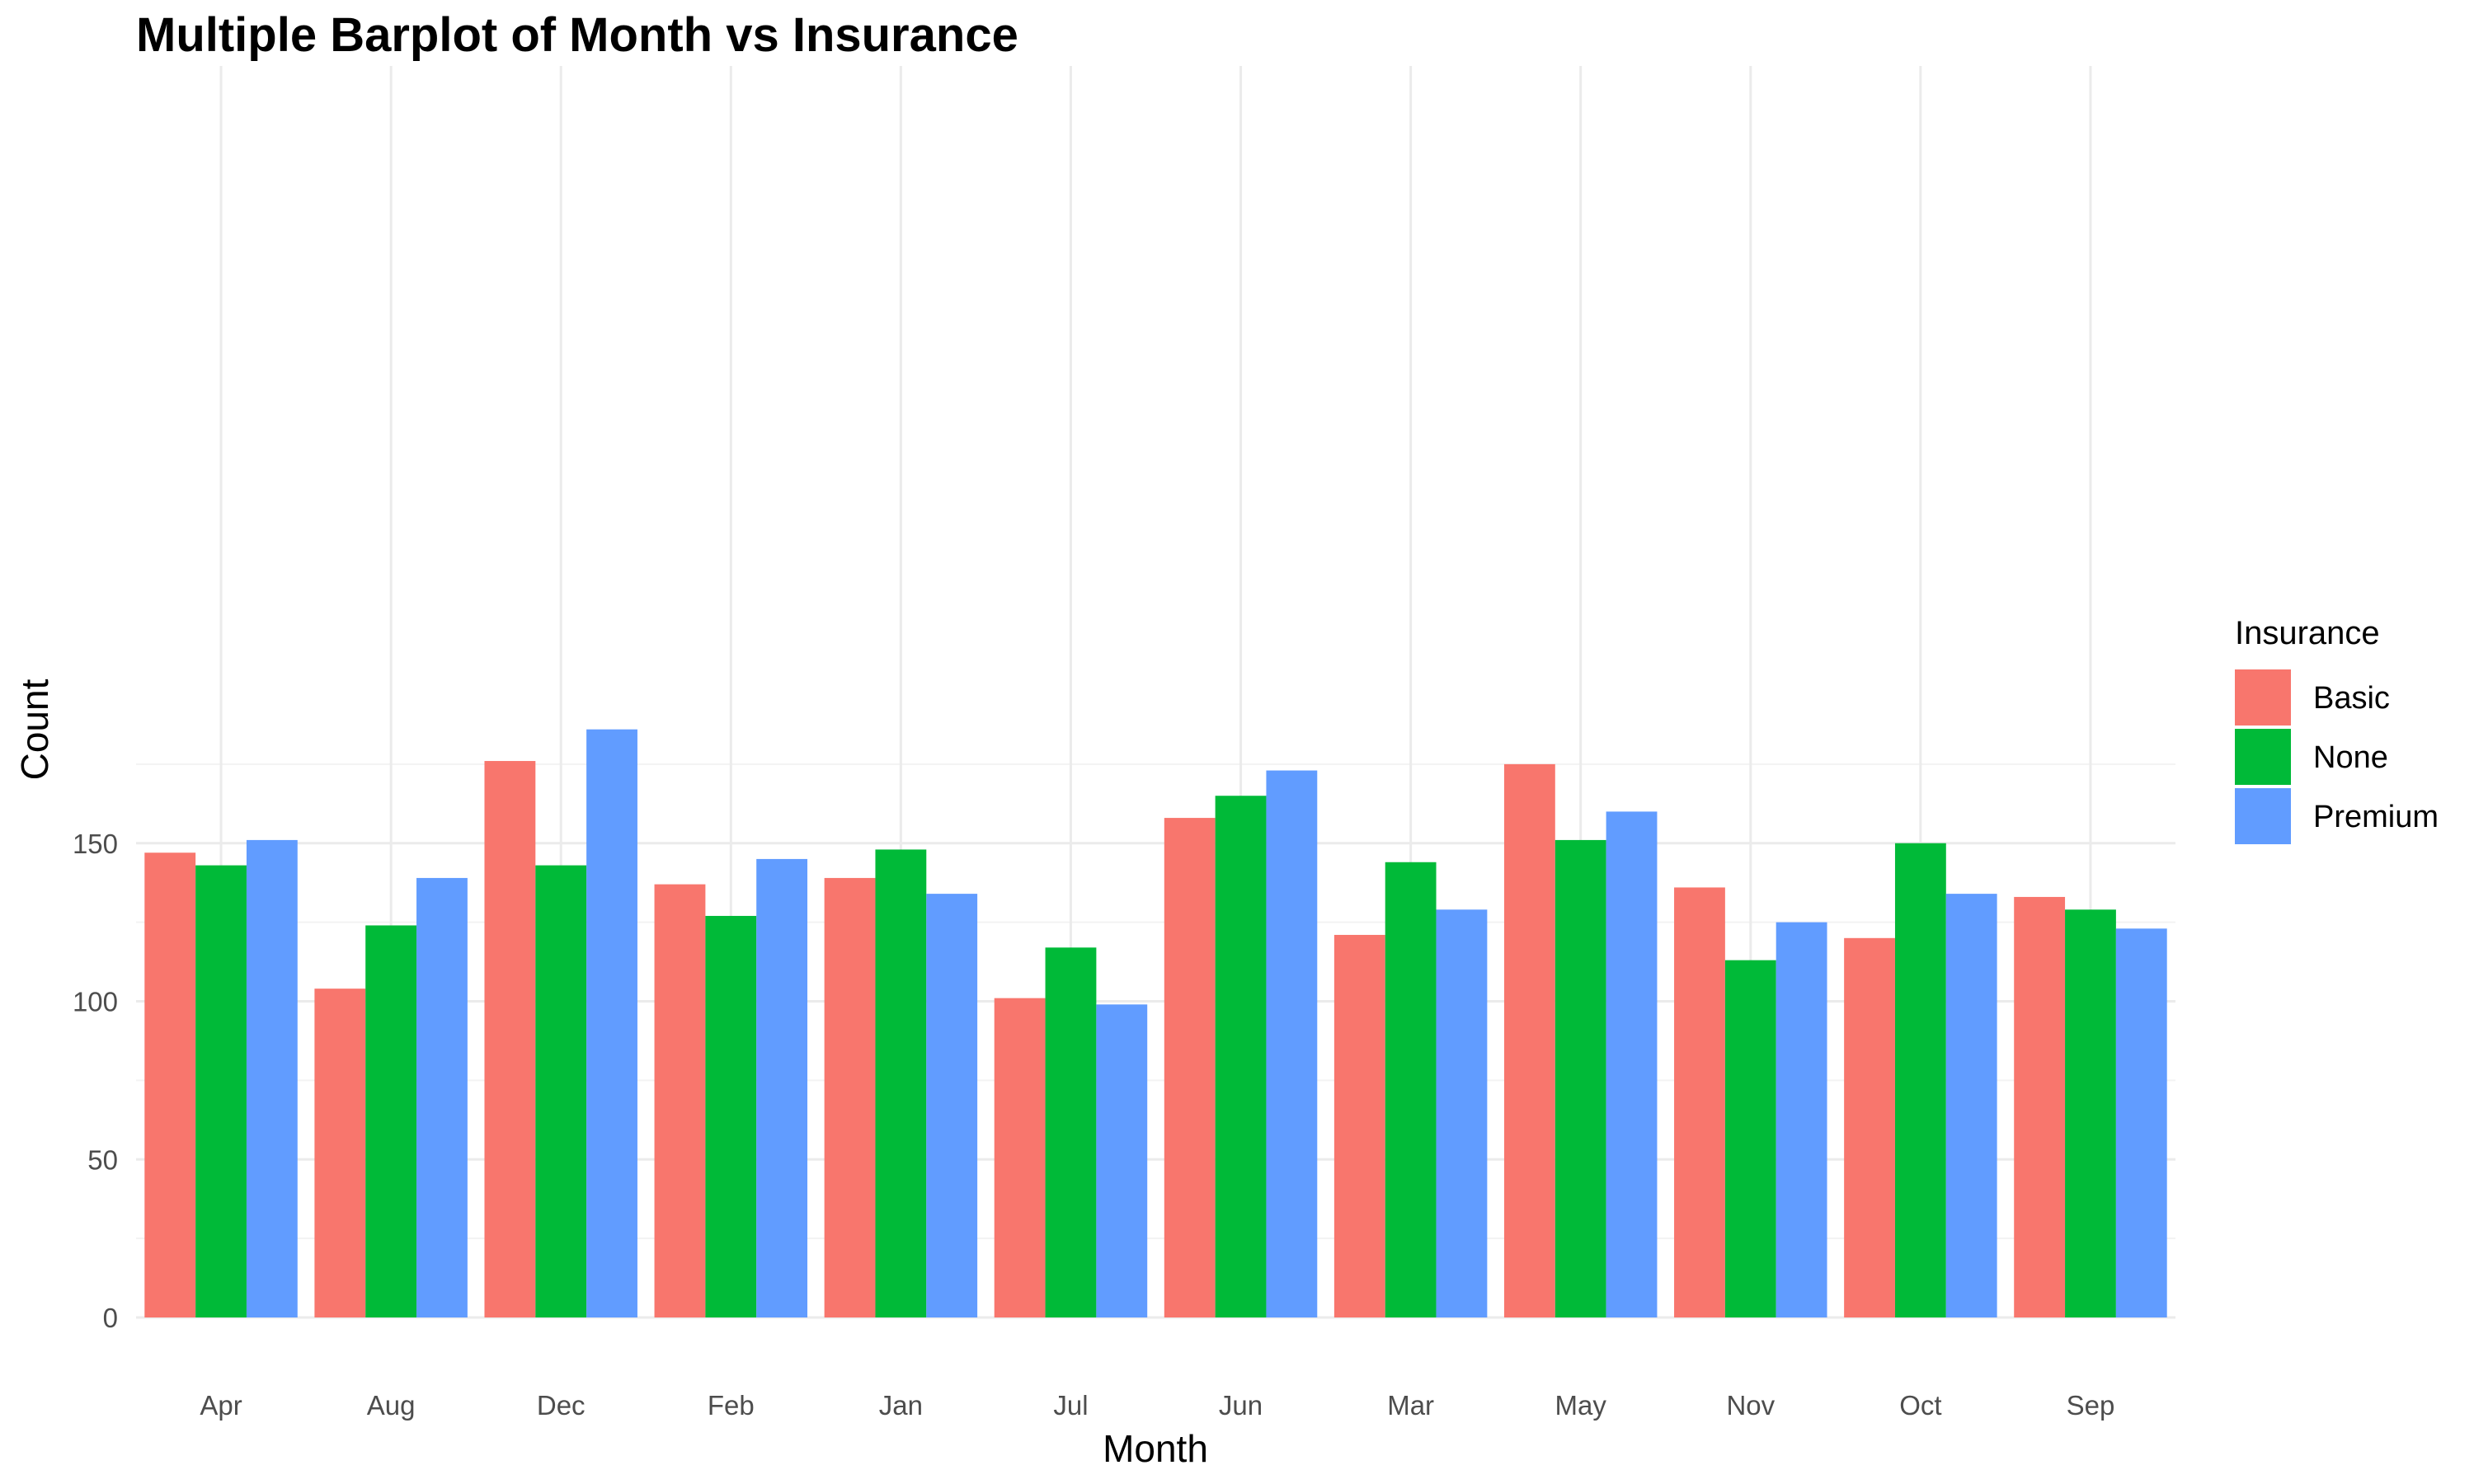 The image size is (2474, 1484). Describe the element at coordinates (1241, 1056) in the screenshot. I see `bar-none-jun` at that location.